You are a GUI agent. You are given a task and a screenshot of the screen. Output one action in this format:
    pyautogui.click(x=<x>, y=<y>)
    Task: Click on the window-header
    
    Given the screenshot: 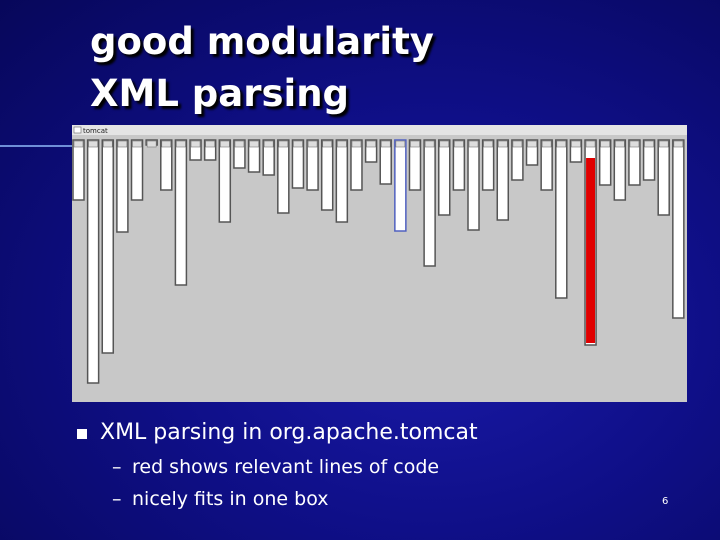 What is the action you would take?
    pyautogui.click(x=379, y=130)
    